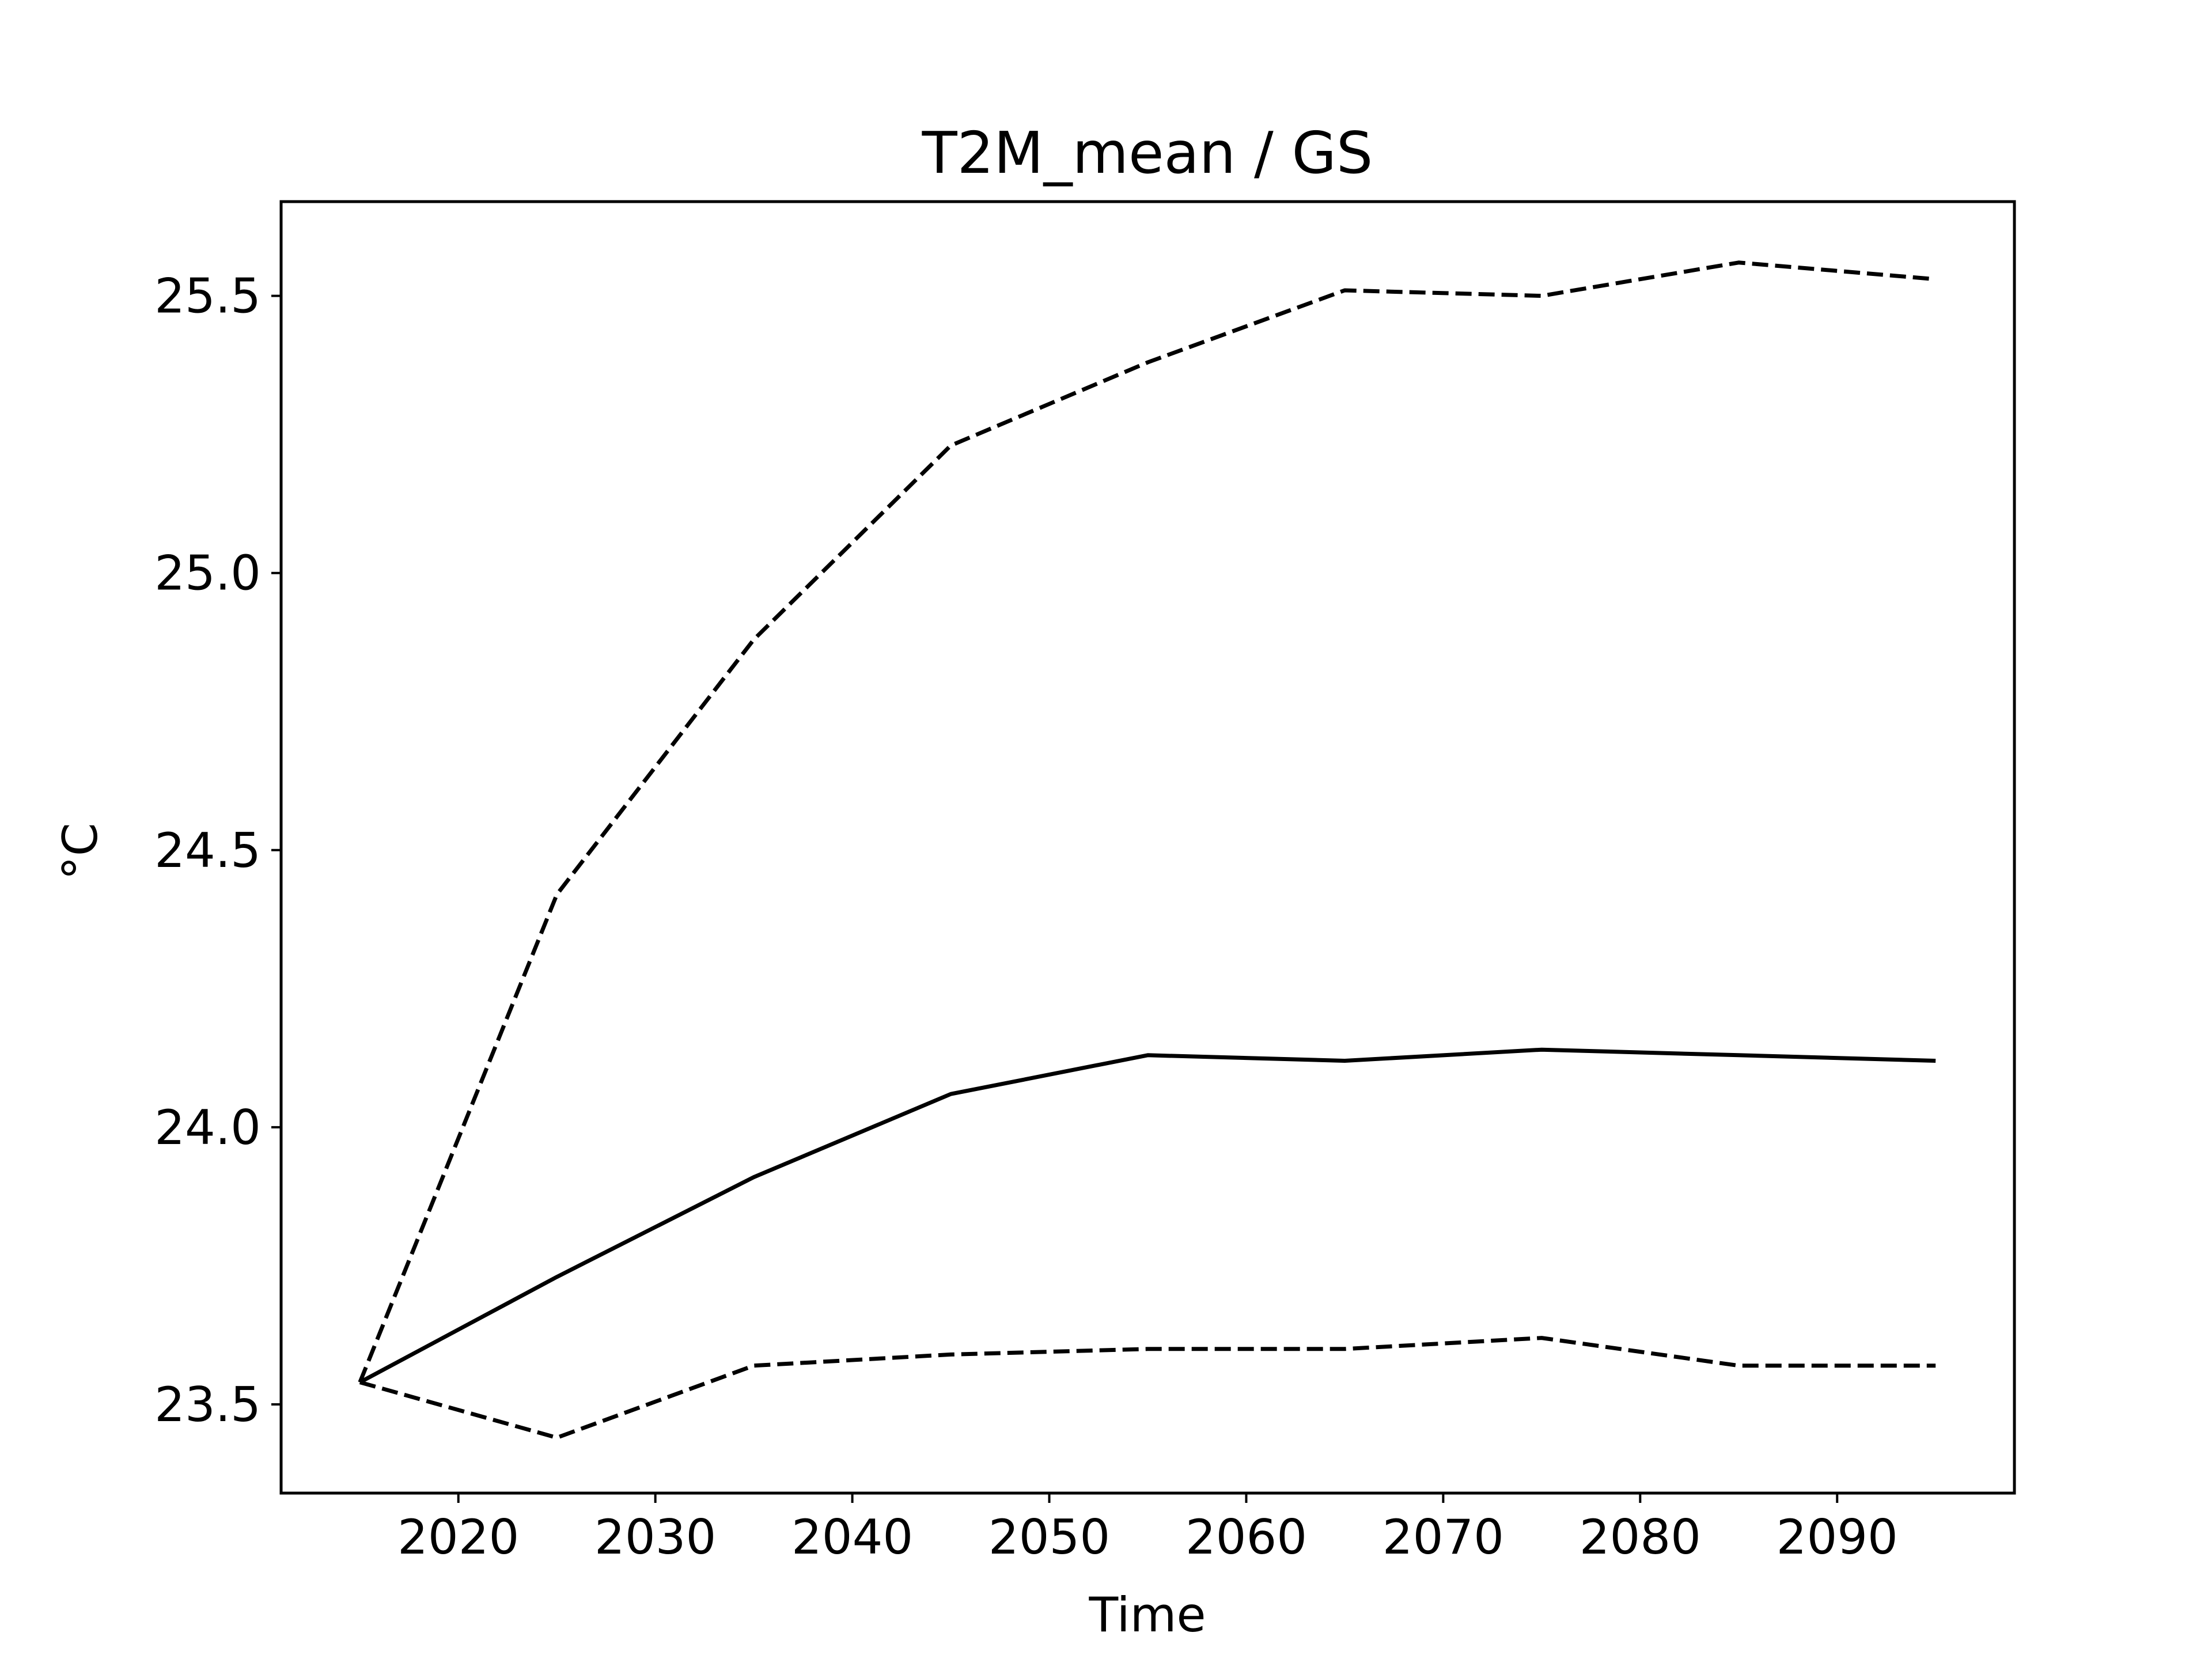 This screenshot has height=1659, width=2212. I want to click on x-tick-label: 2080, so click(1640, 1537).